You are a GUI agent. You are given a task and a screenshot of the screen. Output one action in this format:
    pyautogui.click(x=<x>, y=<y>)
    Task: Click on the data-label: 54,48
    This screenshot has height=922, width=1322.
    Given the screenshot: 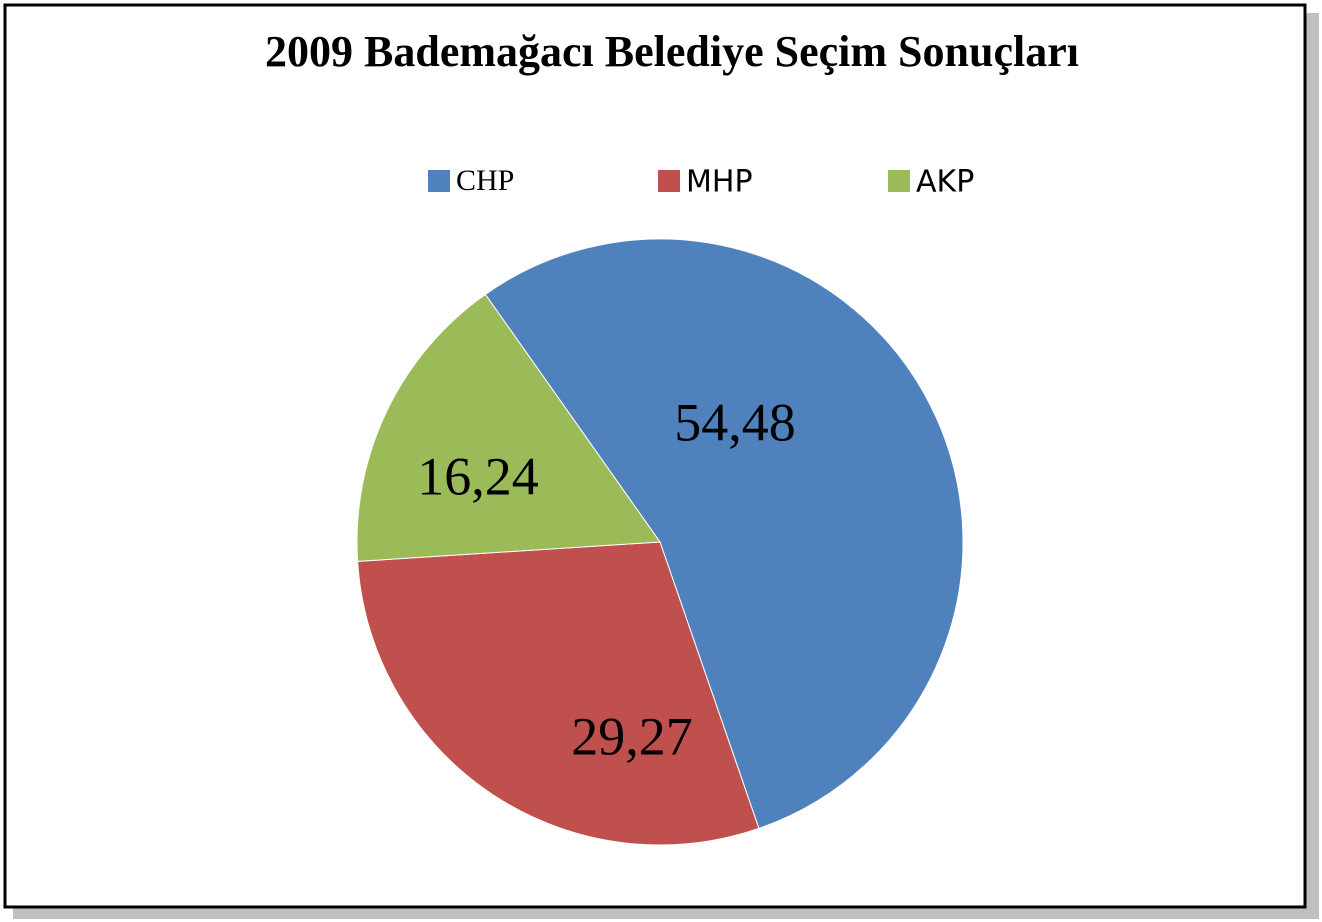 What is the action you would take?
    pyautogui.click(x=735, y=422)
    